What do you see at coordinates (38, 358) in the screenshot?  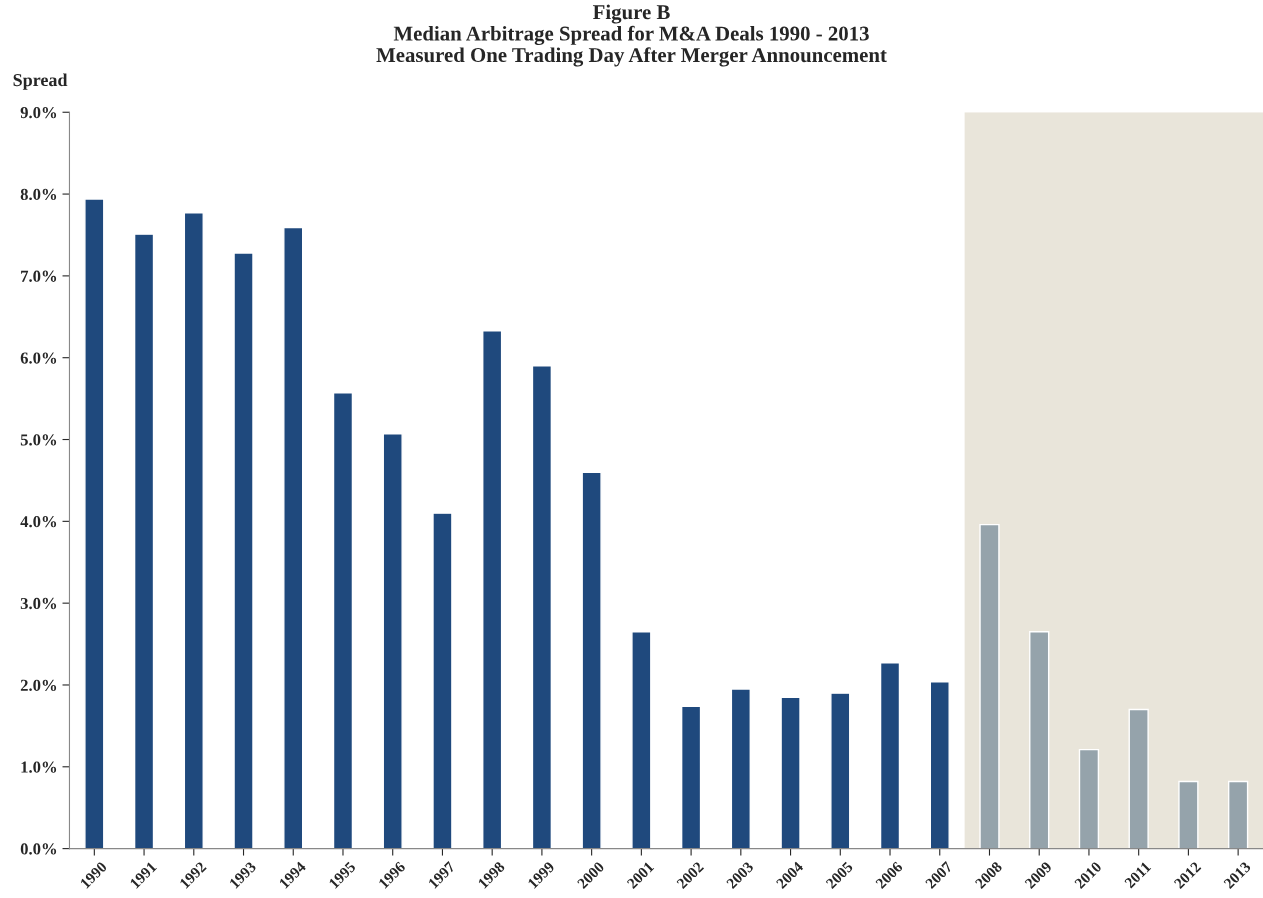 I see `y-tick-label: 6.0%` at bounding box center [38, 358].